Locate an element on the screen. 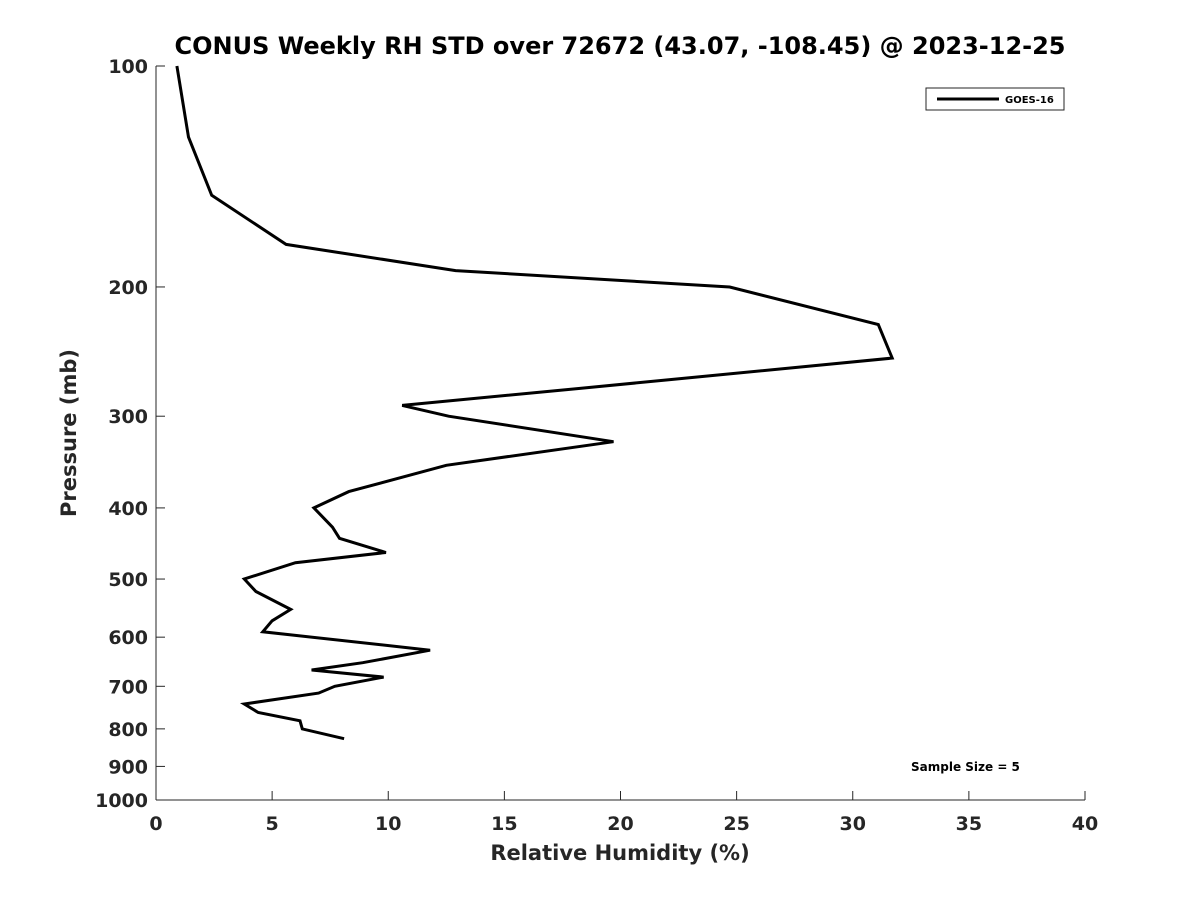 The image size is (1200, 900). y-tick-label: 300 is located at coordinates (128, 417).